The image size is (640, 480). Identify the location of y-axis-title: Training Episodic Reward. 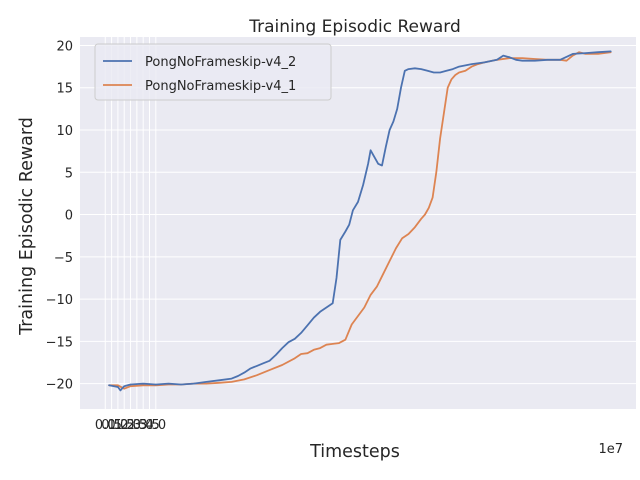
(27, 226).